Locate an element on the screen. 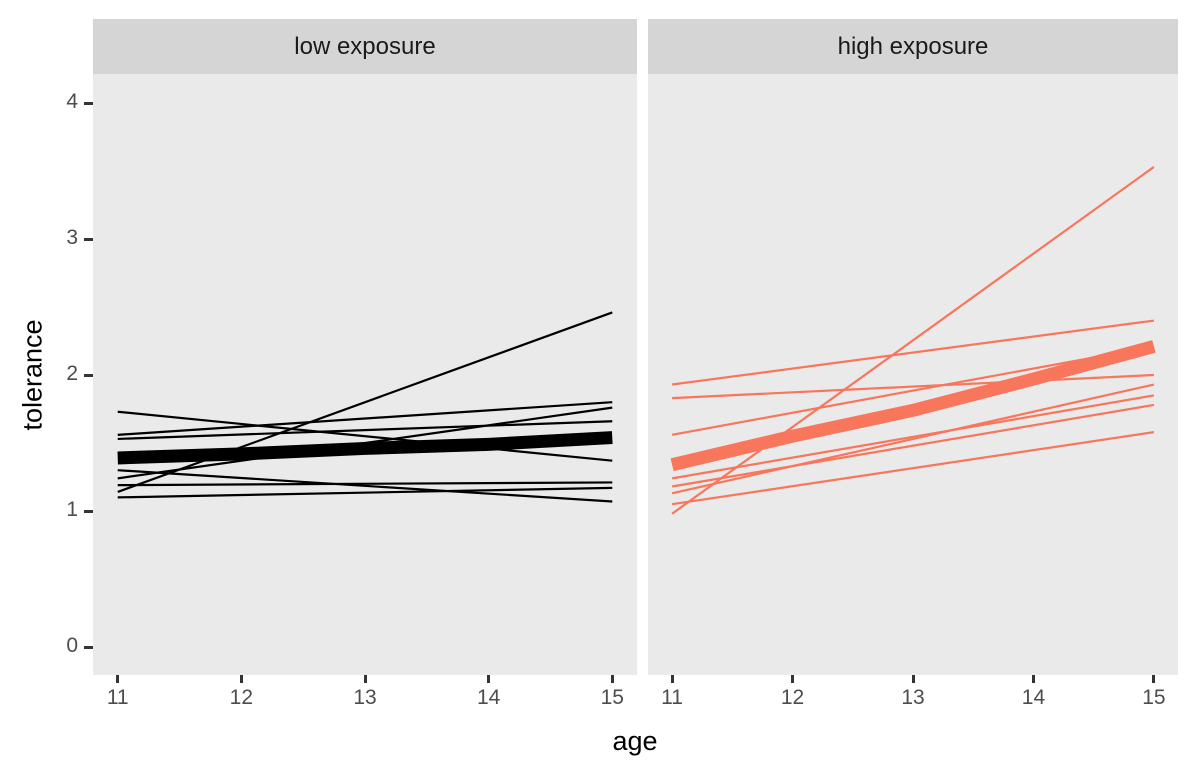  y-tick-label: 1 is located at coordinates (72, 509).